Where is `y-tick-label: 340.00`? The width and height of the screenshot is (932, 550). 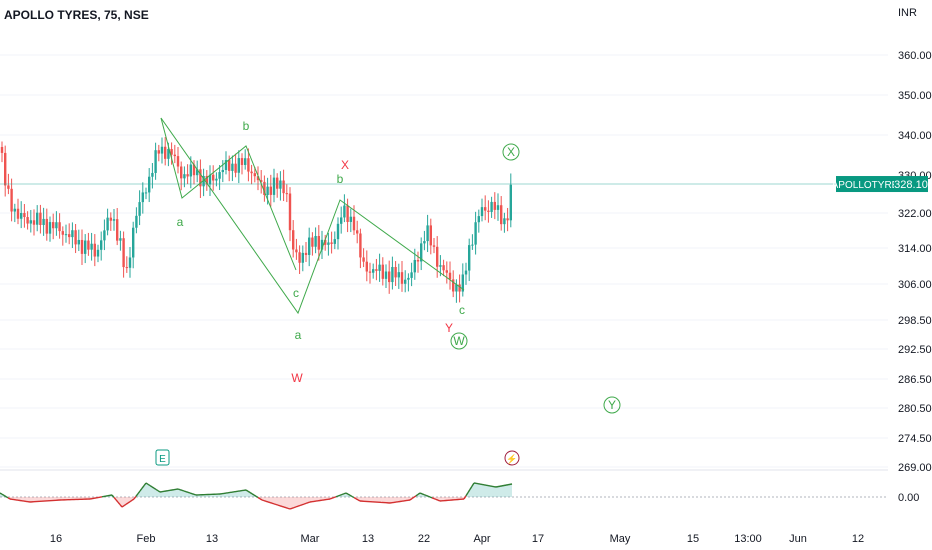 y-tick-label: 340.00 is located at coordinates (915, 136).